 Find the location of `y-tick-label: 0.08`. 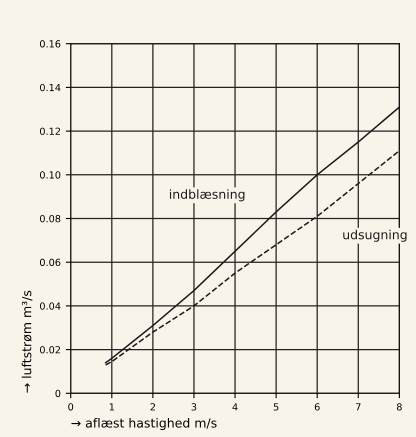

y-tick-label: 0.08 is located at coordinates (50, 218).